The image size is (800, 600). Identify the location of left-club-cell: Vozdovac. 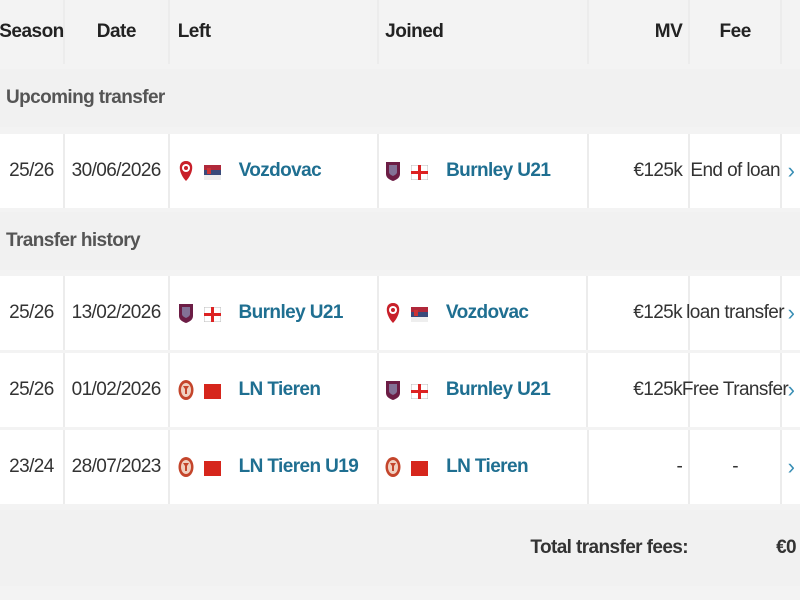
(275, 171).